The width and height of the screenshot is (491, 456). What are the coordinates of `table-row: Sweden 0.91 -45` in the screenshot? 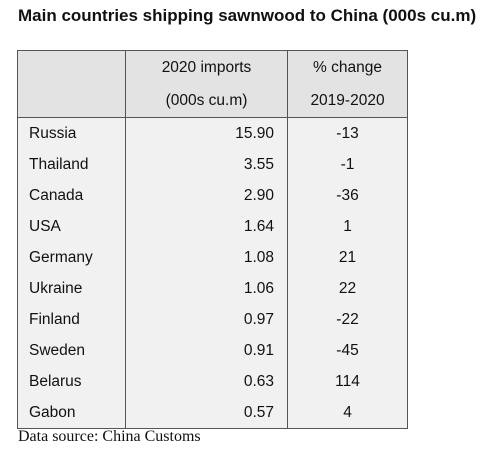 It's located at (212, 350).